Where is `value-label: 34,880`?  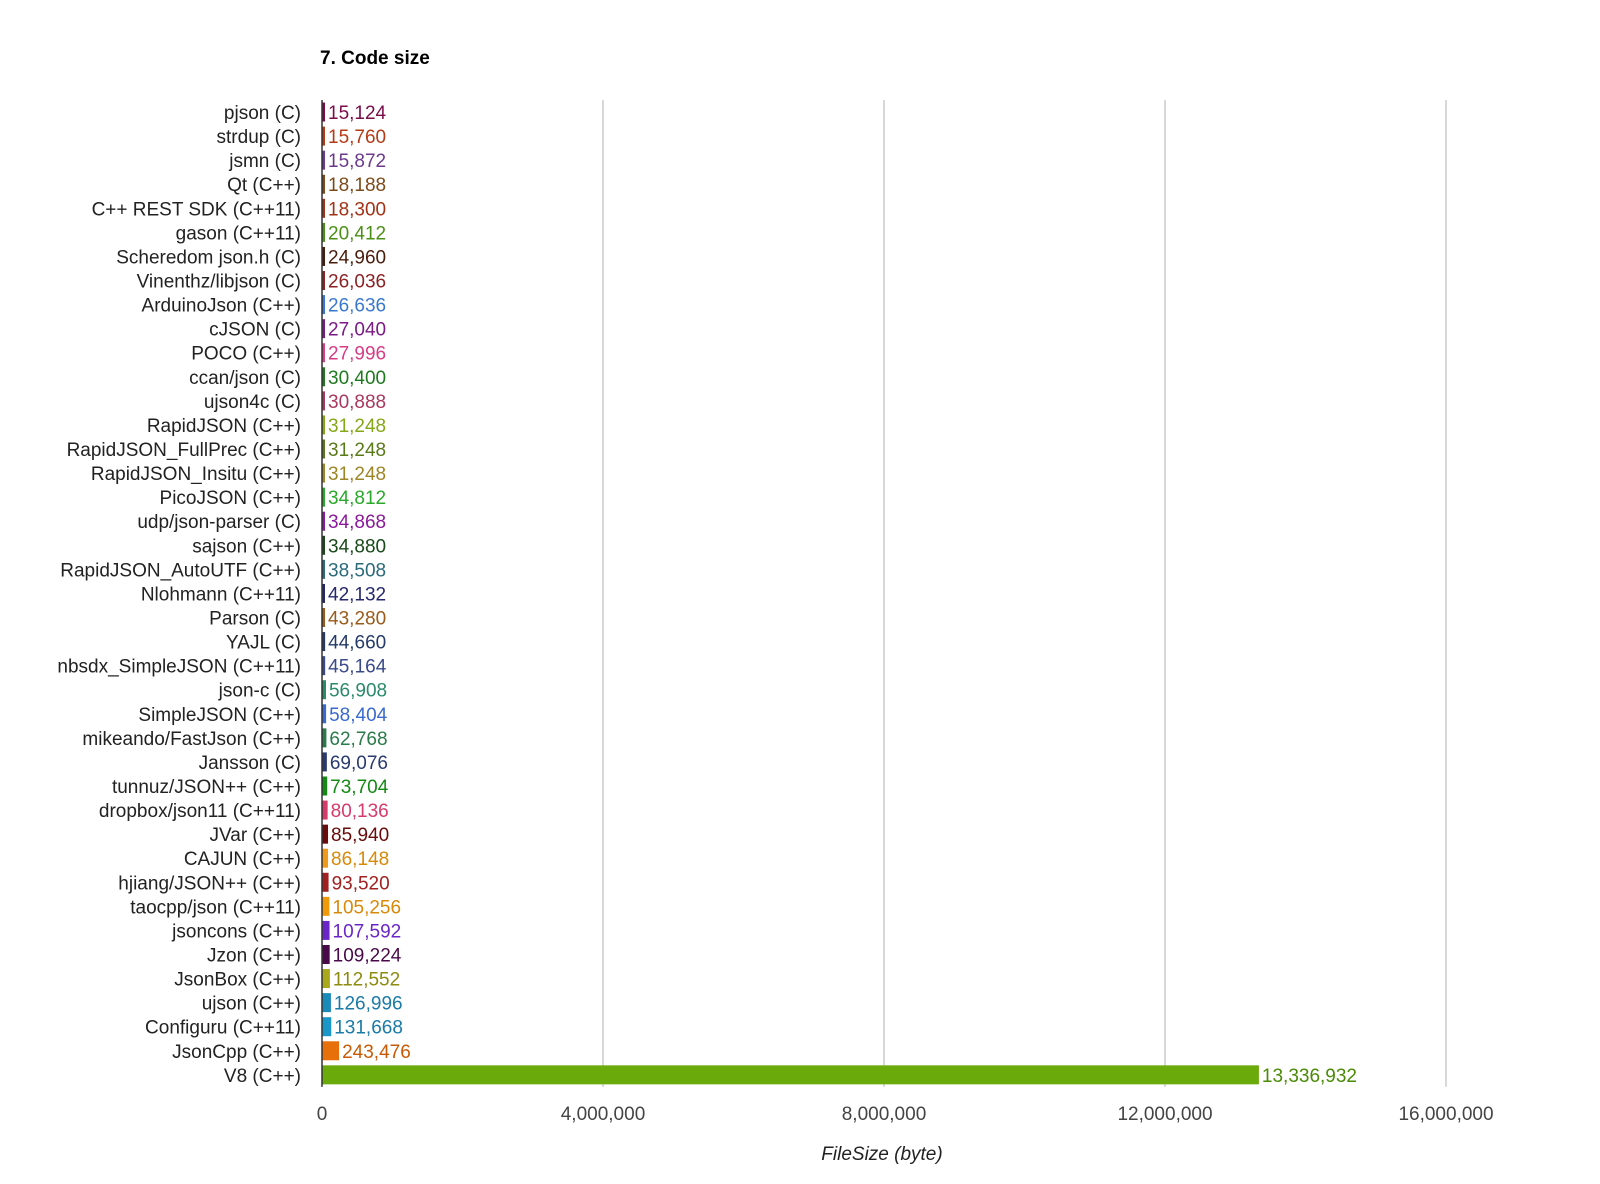 value-label: 34,880 is located at coordinates (357, 546).